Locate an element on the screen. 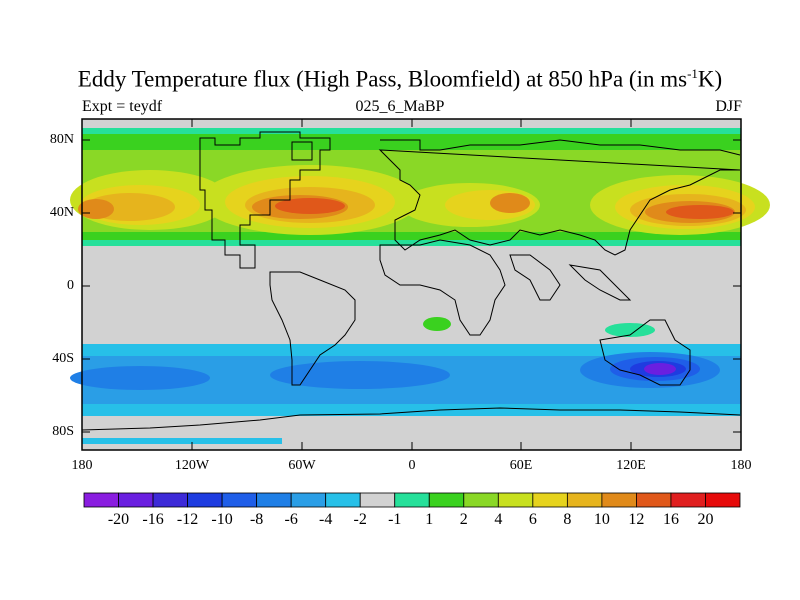 Image resolution: width=800 pixels, height=600 pixels. lon-label-120w: 120W is located at coordinates (192, 465).